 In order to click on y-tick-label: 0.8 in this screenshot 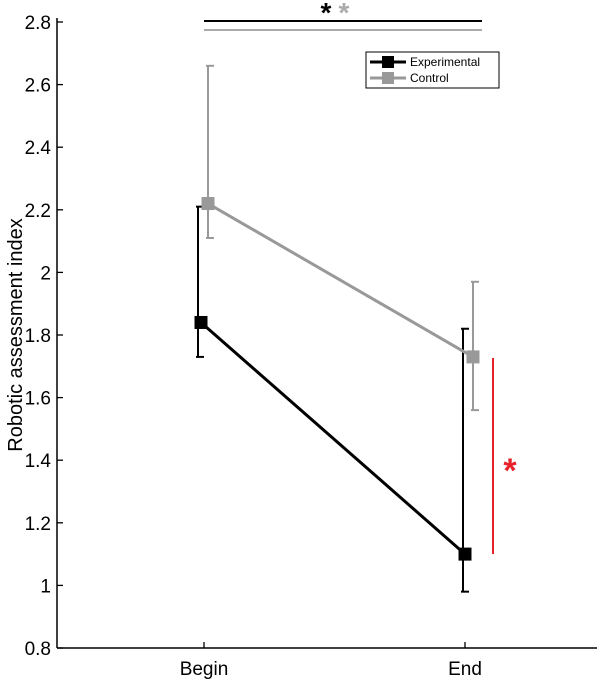, I will do `click(38, 649)`.